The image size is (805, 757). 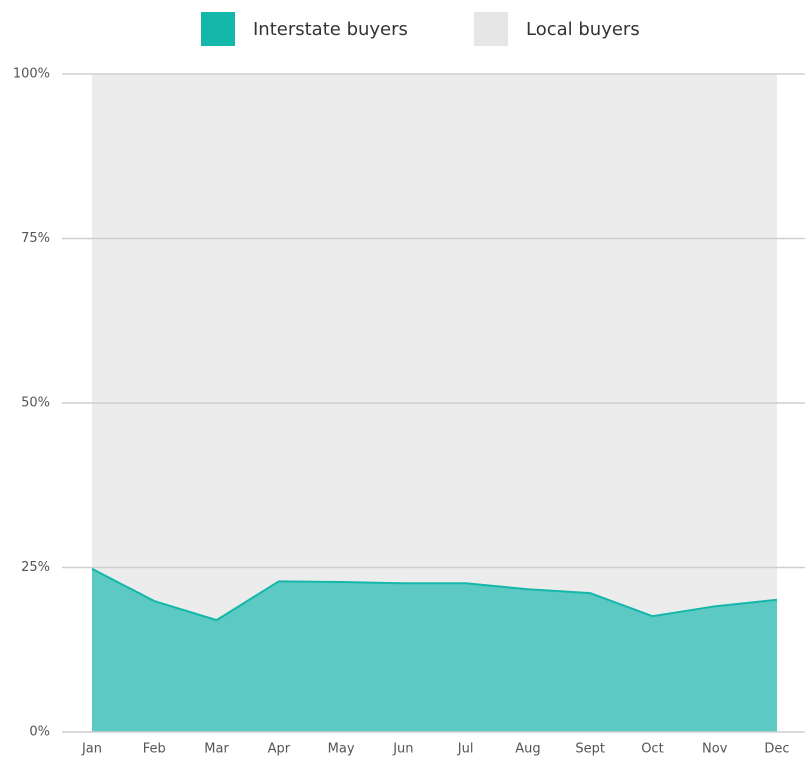 What do you see at coordinates (31, 74) in the screenshot?
I see `y-tick-label: 100%` at bounding box center [31, 74].